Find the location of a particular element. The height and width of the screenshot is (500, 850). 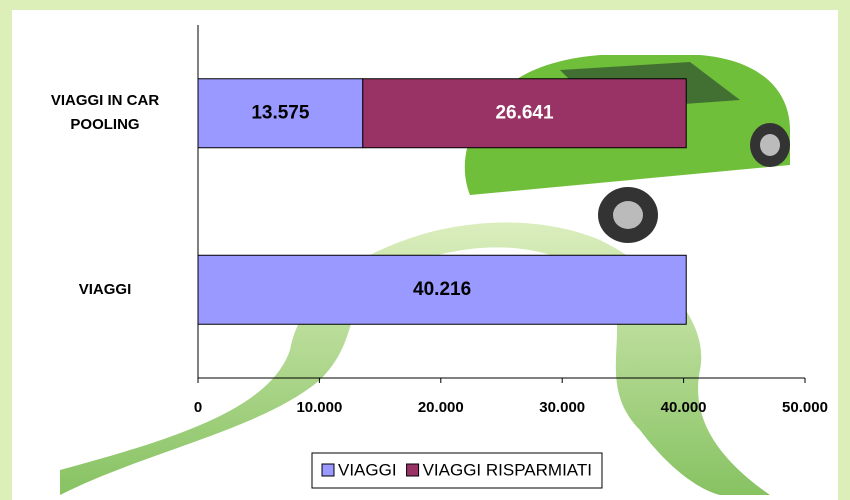

x-tick-label: 10.000 is located at coordinates (319, 407).